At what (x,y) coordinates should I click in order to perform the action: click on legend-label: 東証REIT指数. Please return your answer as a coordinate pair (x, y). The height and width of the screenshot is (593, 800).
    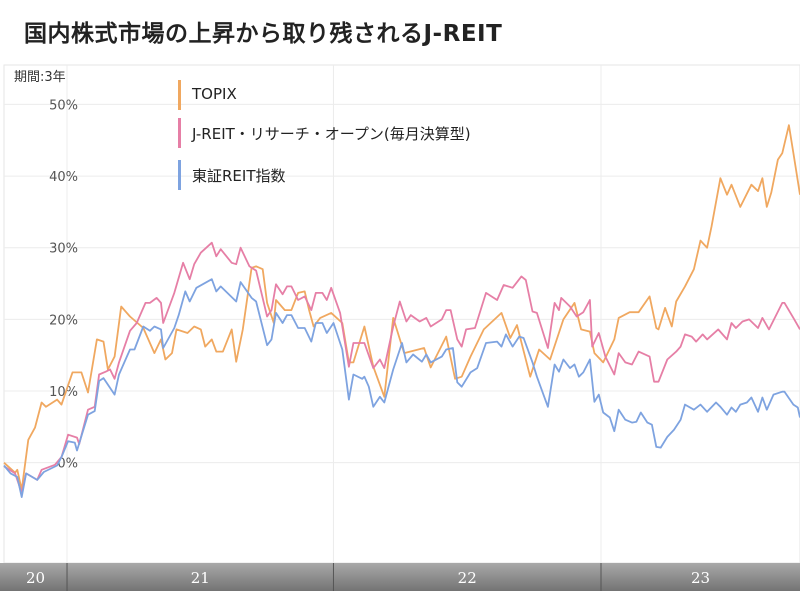
    Looking at the image, I should click on (239, 176).